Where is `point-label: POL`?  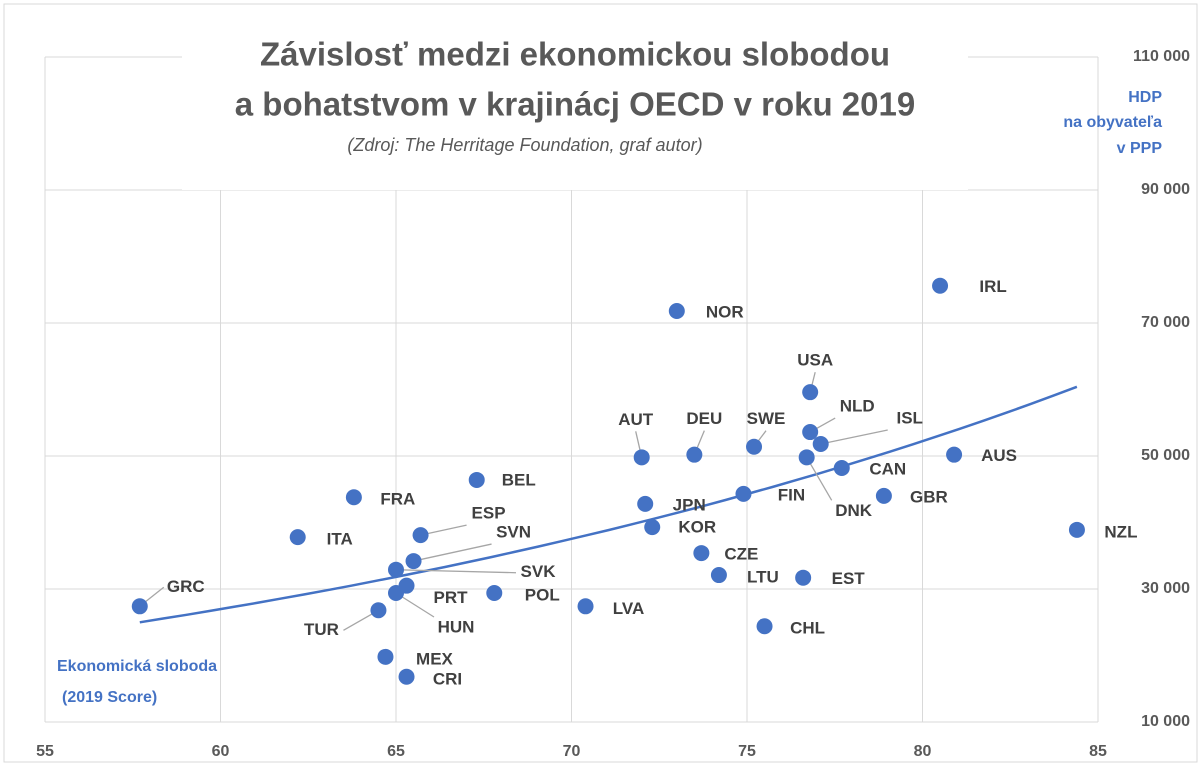 point-label: POL is located at coordinates (542, 594).